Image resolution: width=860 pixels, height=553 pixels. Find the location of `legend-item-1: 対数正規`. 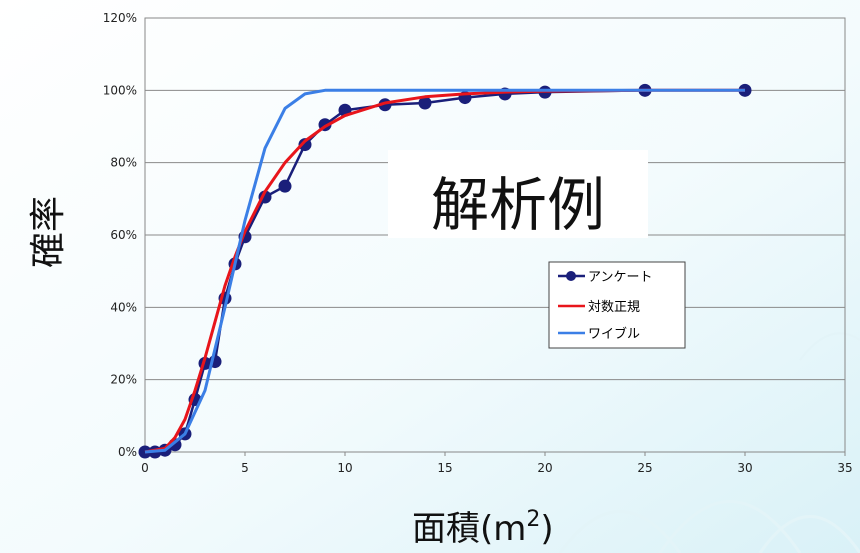

legend-item-1: 対数正規 is located at coordinates (599, 307).